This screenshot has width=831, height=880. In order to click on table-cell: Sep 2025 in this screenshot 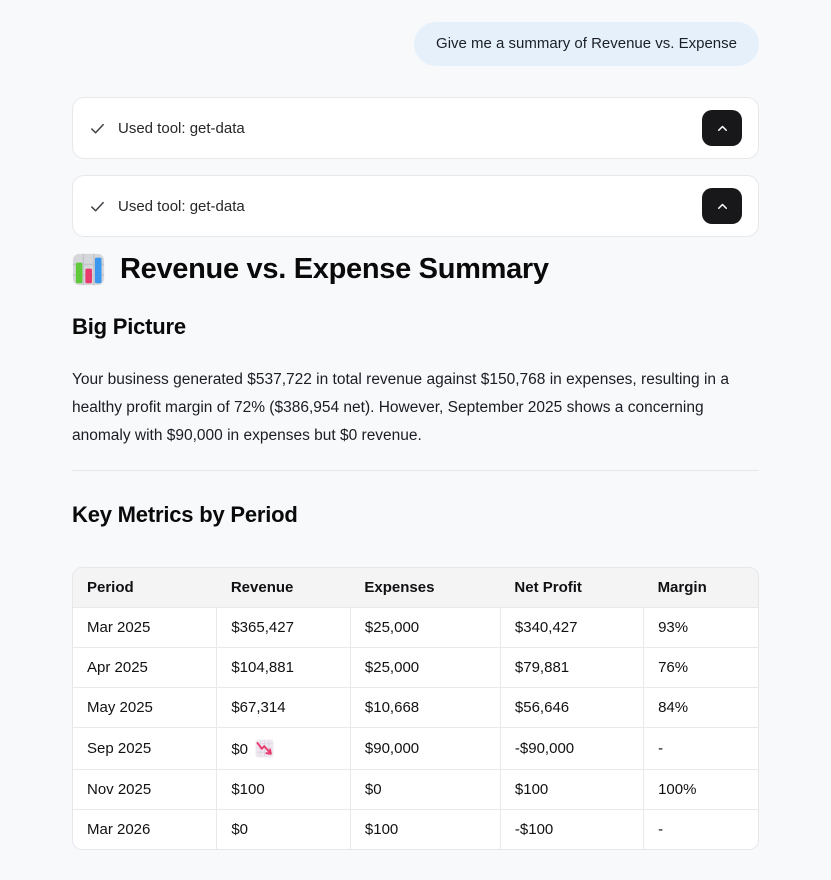, I will do `click(145, 748)`.